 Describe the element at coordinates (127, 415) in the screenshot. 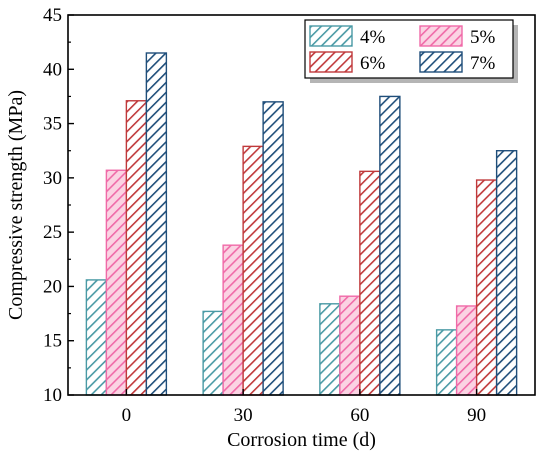

I see `x-tick-label: 0` at that location.